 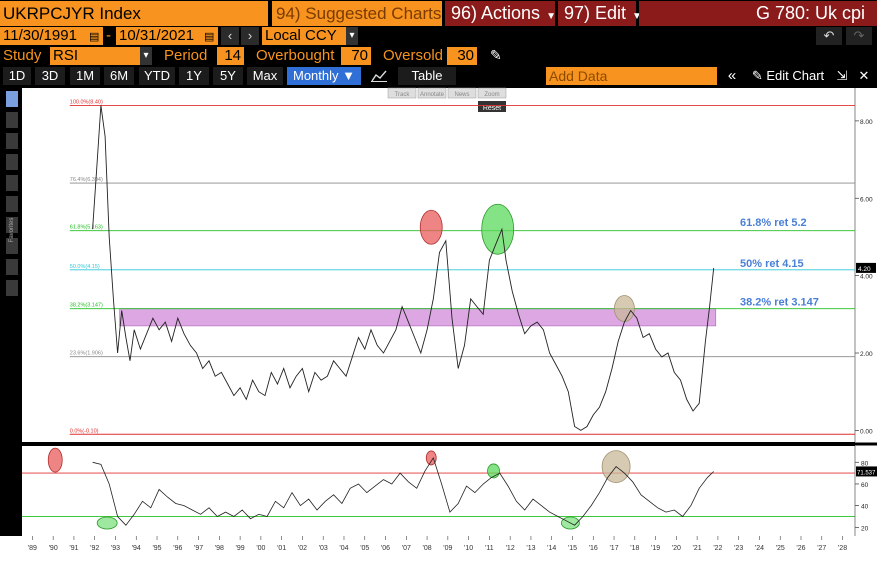 What do you see at coordinates (301, 35) in the screenshot?
I see `currency-value: Local CCY` at bounding box center [301, 35].